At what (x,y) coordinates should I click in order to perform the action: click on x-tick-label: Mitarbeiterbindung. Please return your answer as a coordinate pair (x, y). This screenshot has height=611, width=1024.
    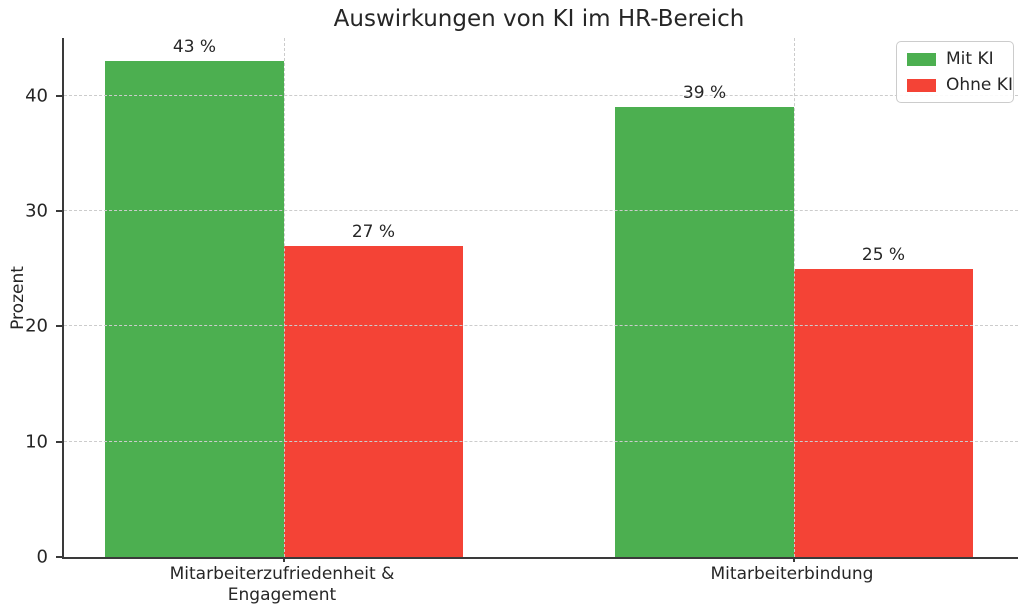
    Looking at the image, I should click on (792, 574).